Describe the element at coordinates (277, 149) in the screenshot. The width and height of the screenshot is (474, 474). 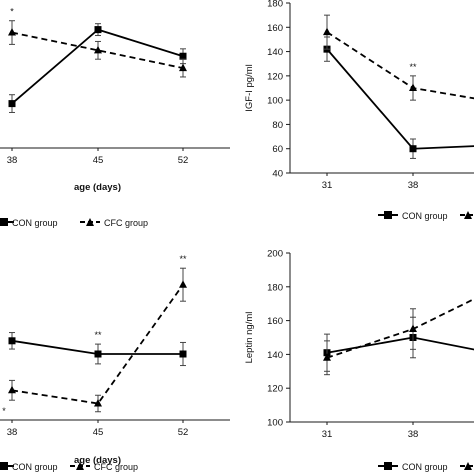
I see `y-tick-label: 60` at that location.